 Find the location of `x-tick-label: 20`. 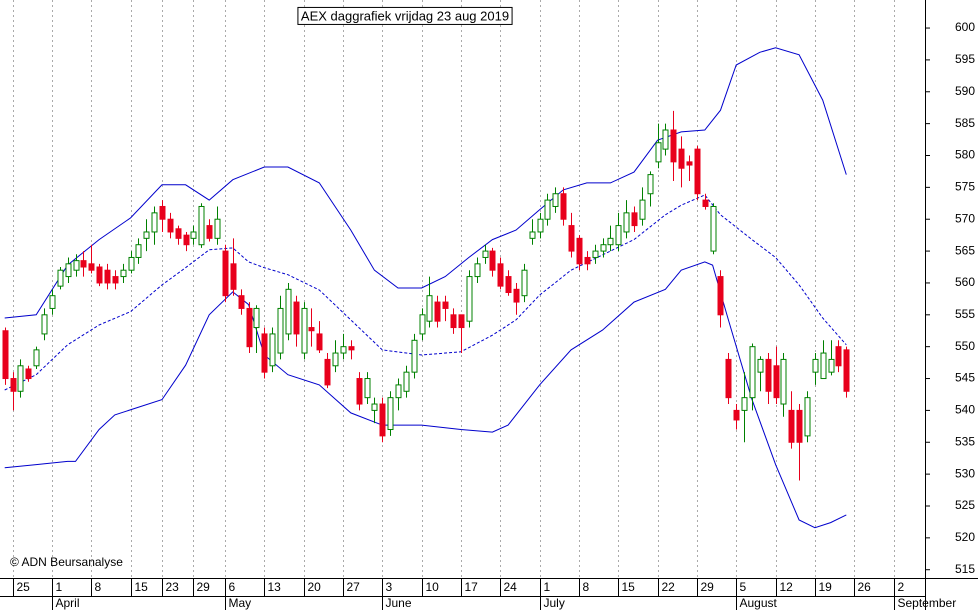

x-tick-label: 20 is located at coordinates (315, 587).